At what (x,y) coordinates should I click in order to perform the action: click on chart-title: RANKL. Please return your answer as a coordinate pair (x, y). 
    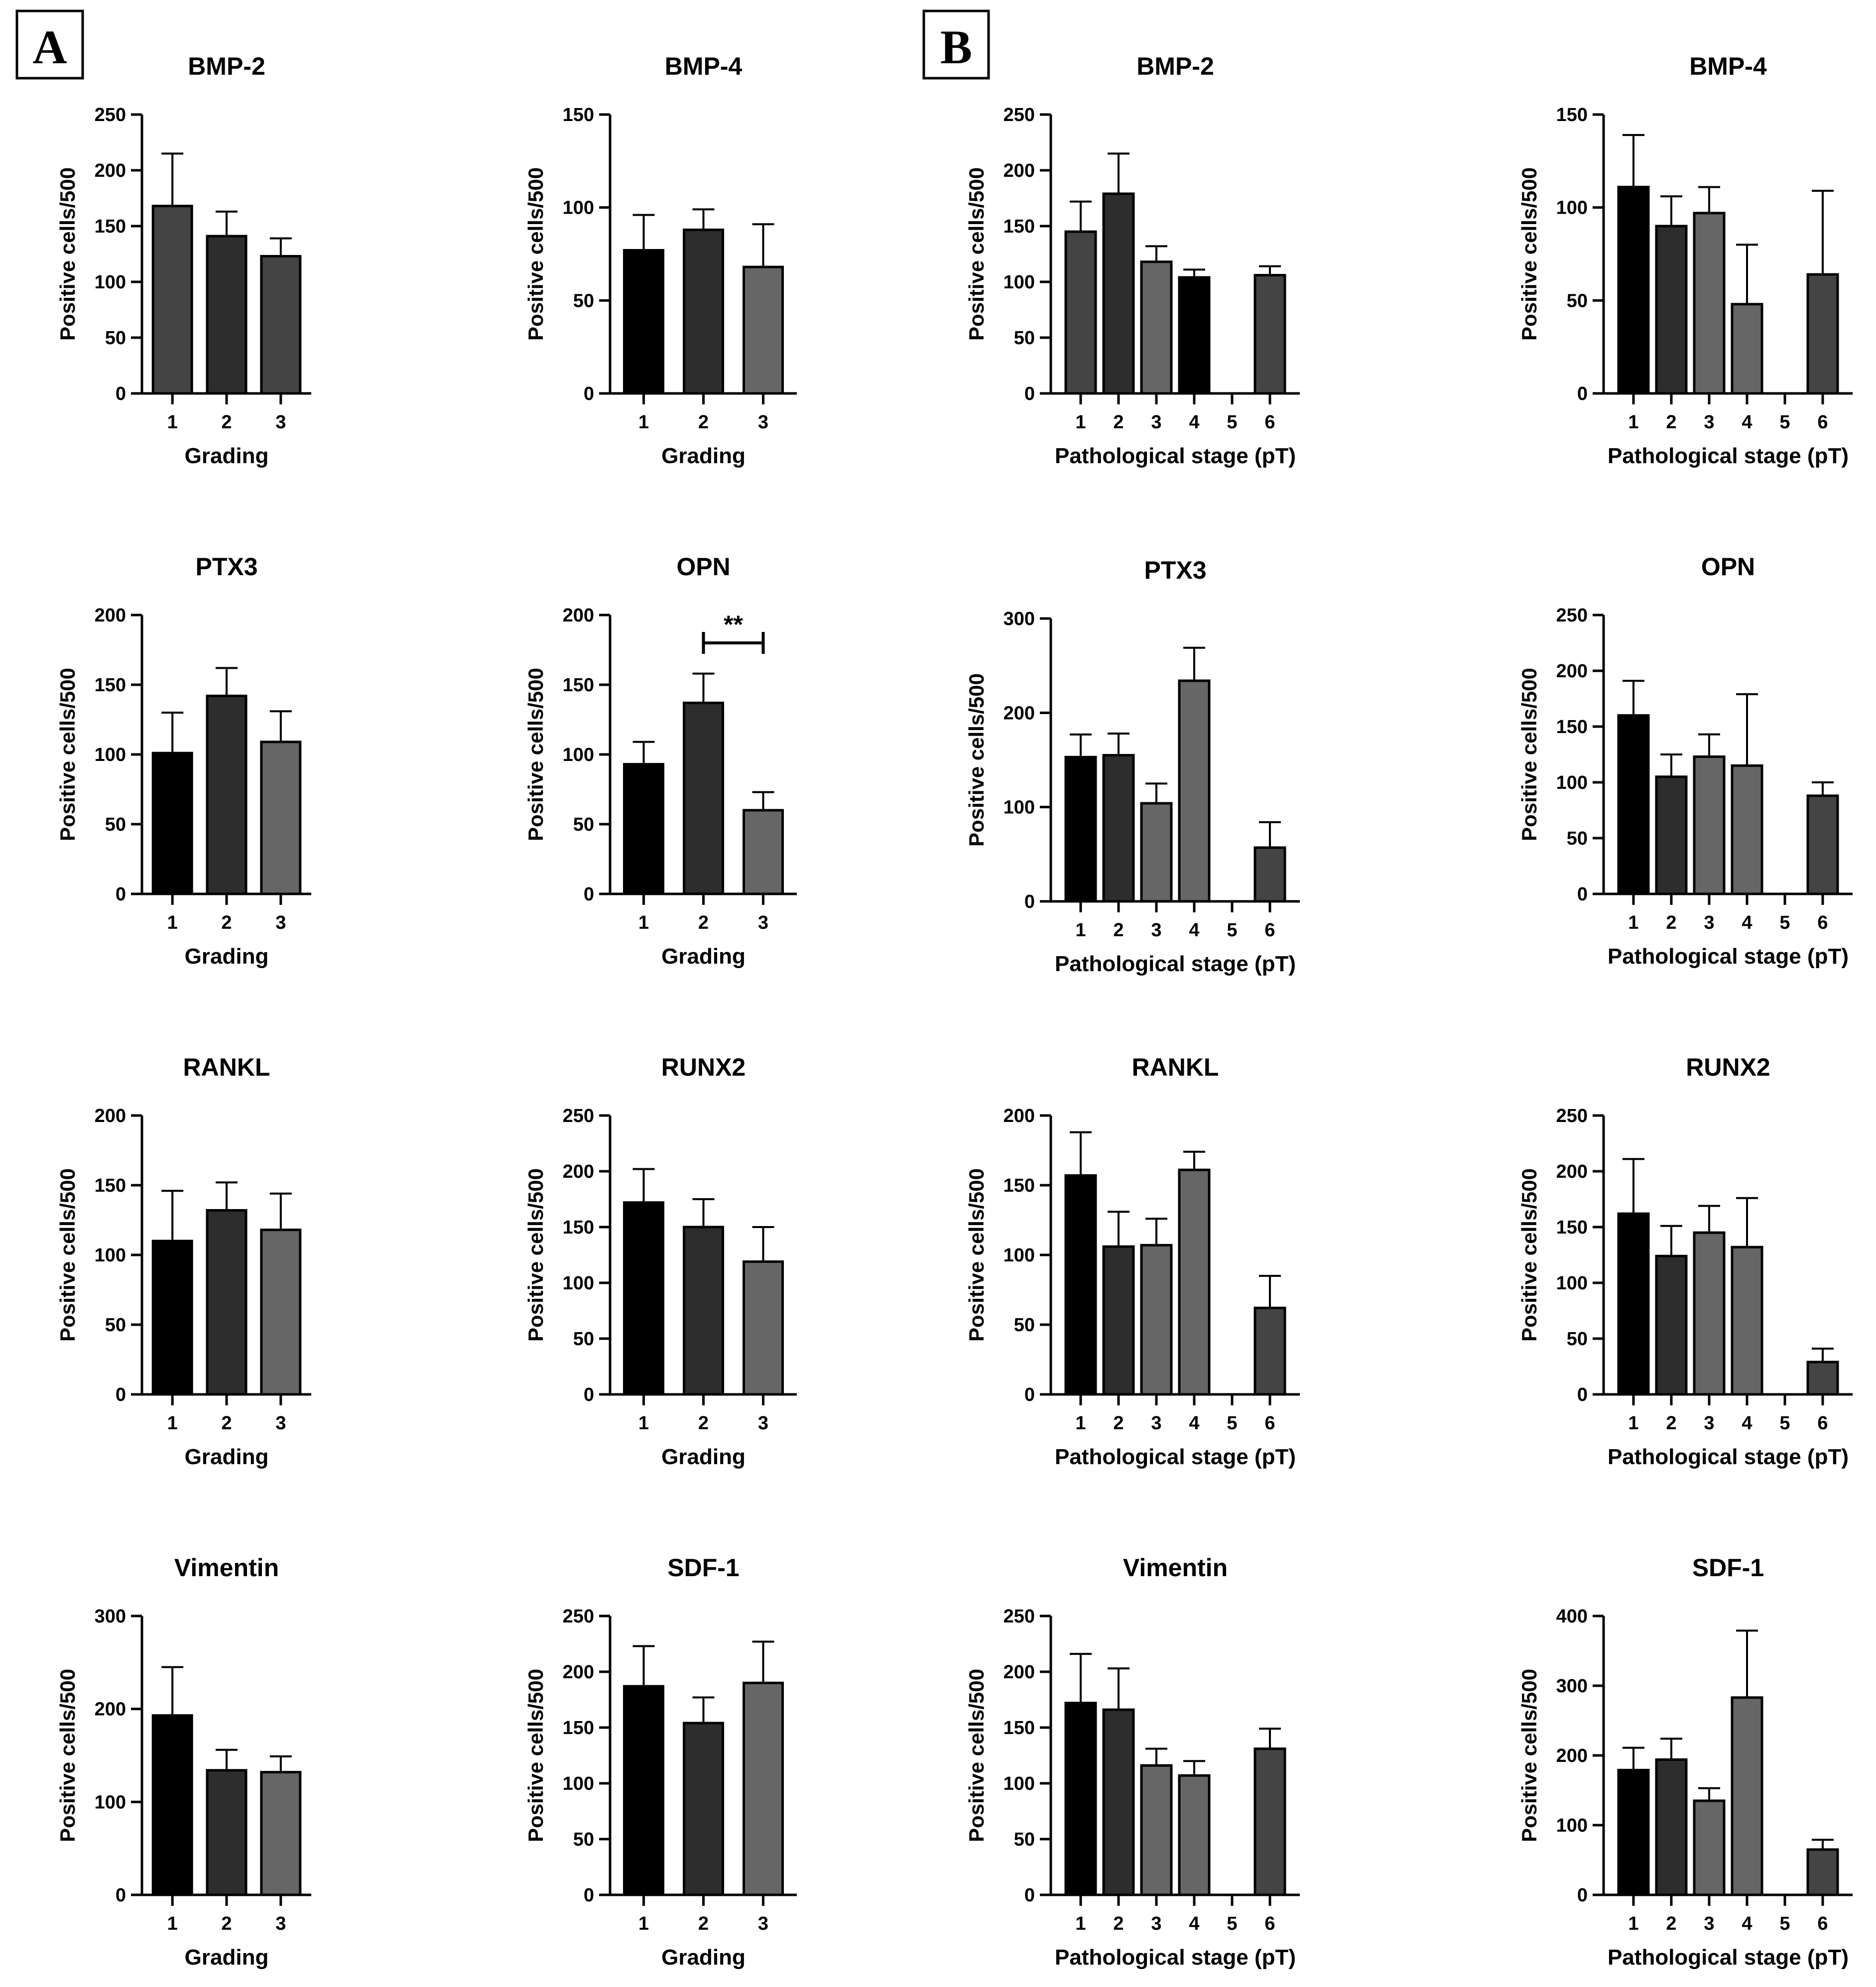
    Looking at the image, I should click on (1175, 1067).